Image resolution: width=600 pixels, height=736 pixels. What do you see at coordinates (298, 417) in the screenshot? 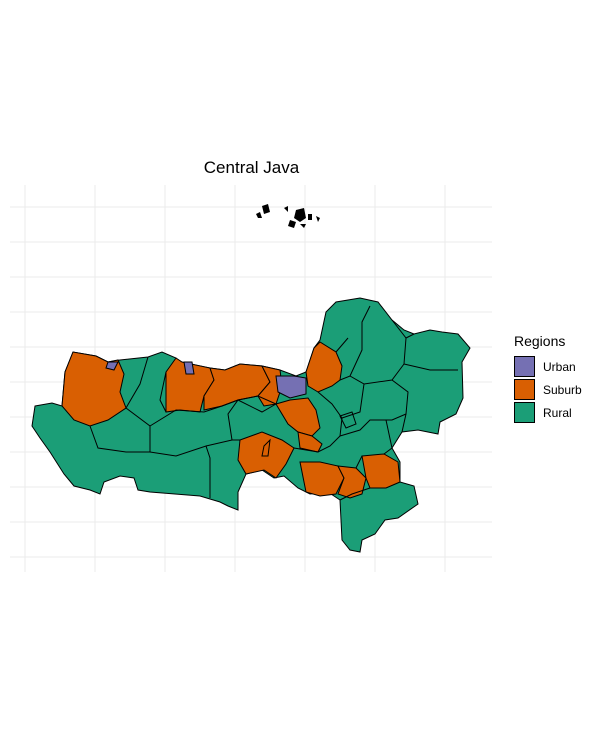
I see `region-semarang` at bounding box center [298, 417].